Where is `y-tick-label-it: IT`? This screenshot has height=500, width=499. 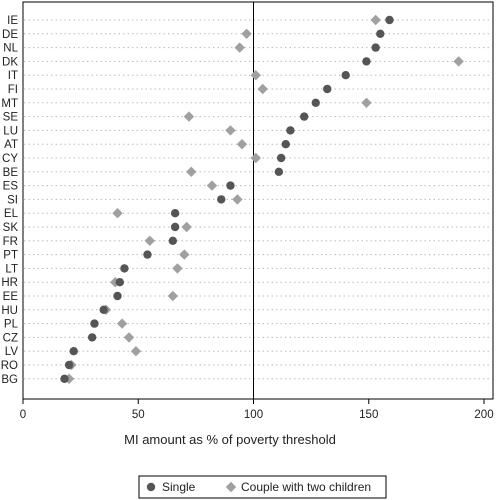 y-tick-label-it: IT is located at coordinates (13, 76).